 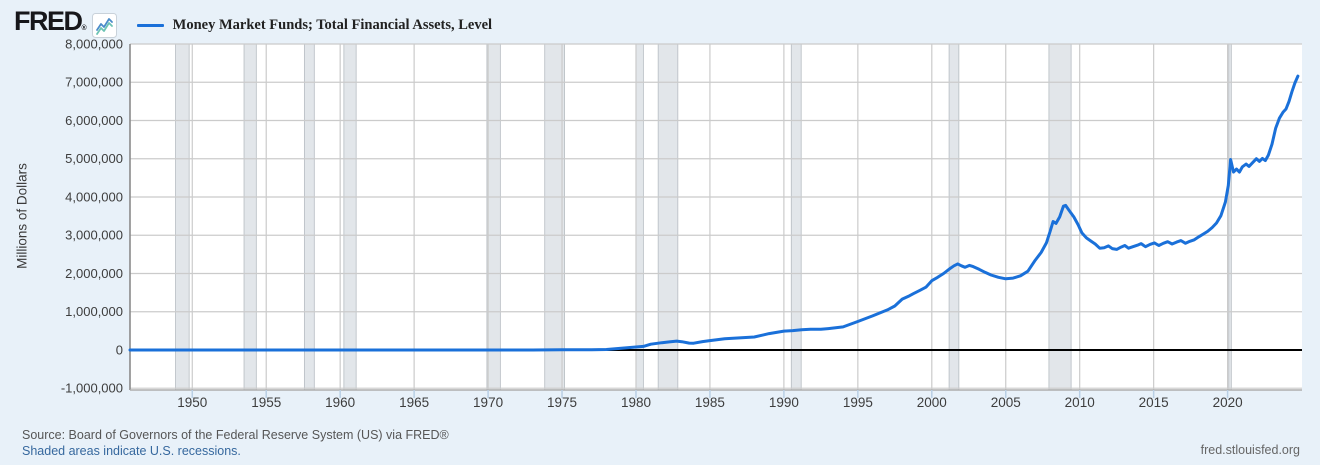 I want to click on legend-line-swatch, so click(x=150, y=25).